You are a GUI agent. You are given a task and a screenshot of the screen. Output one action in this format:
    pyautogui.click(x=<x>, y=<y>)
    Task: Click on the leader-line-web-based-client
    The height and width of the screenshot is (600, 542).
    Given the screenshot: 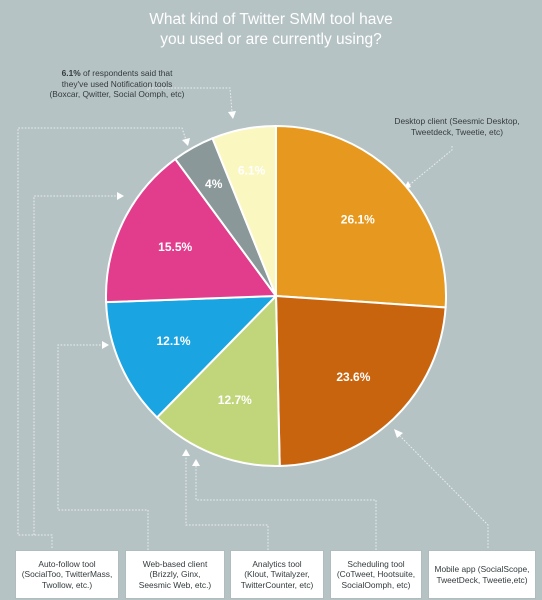 What is the action you would take?
    pyautogui.click(x=103, y=447)
    